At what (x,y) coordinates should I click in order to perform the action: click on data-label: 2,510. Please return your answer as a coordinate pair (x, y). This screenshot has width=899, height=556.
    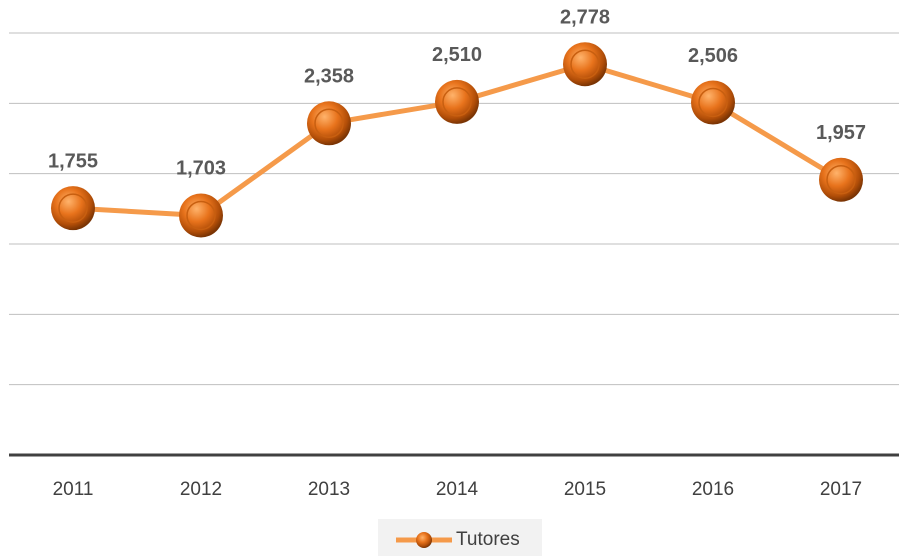
    Looking at the image, I should click on (457, 55).